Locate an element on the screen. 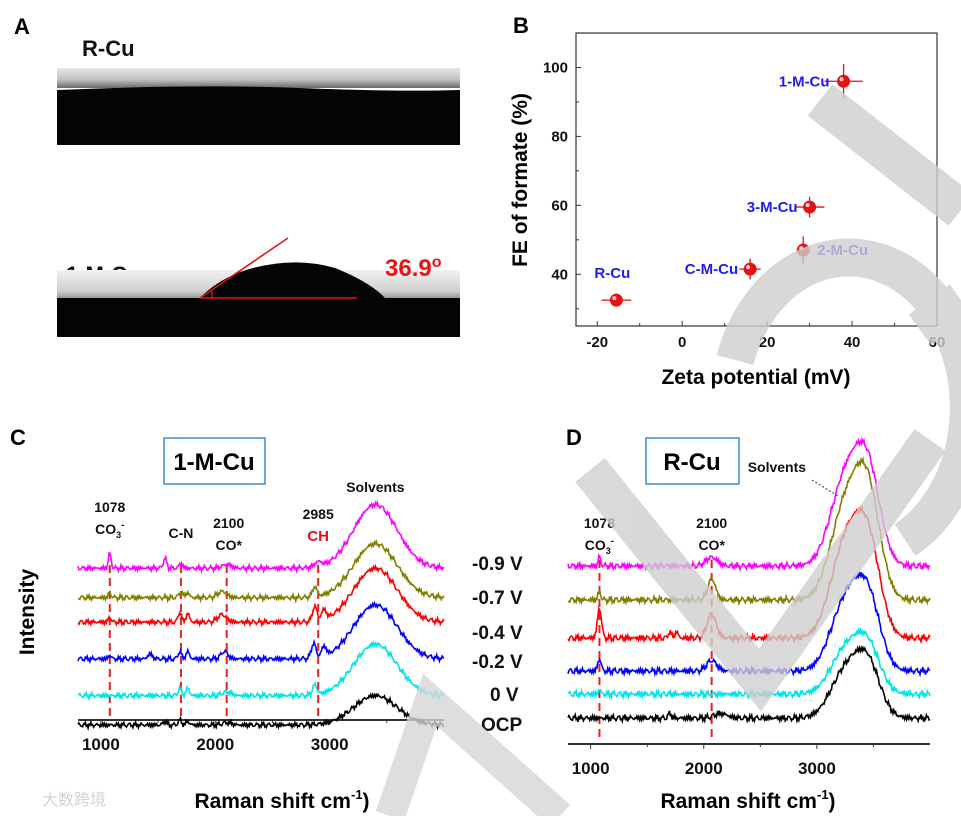 The image size is (961, 816). 1-m-cu-droplet-image is located at coordinates (258, 287).